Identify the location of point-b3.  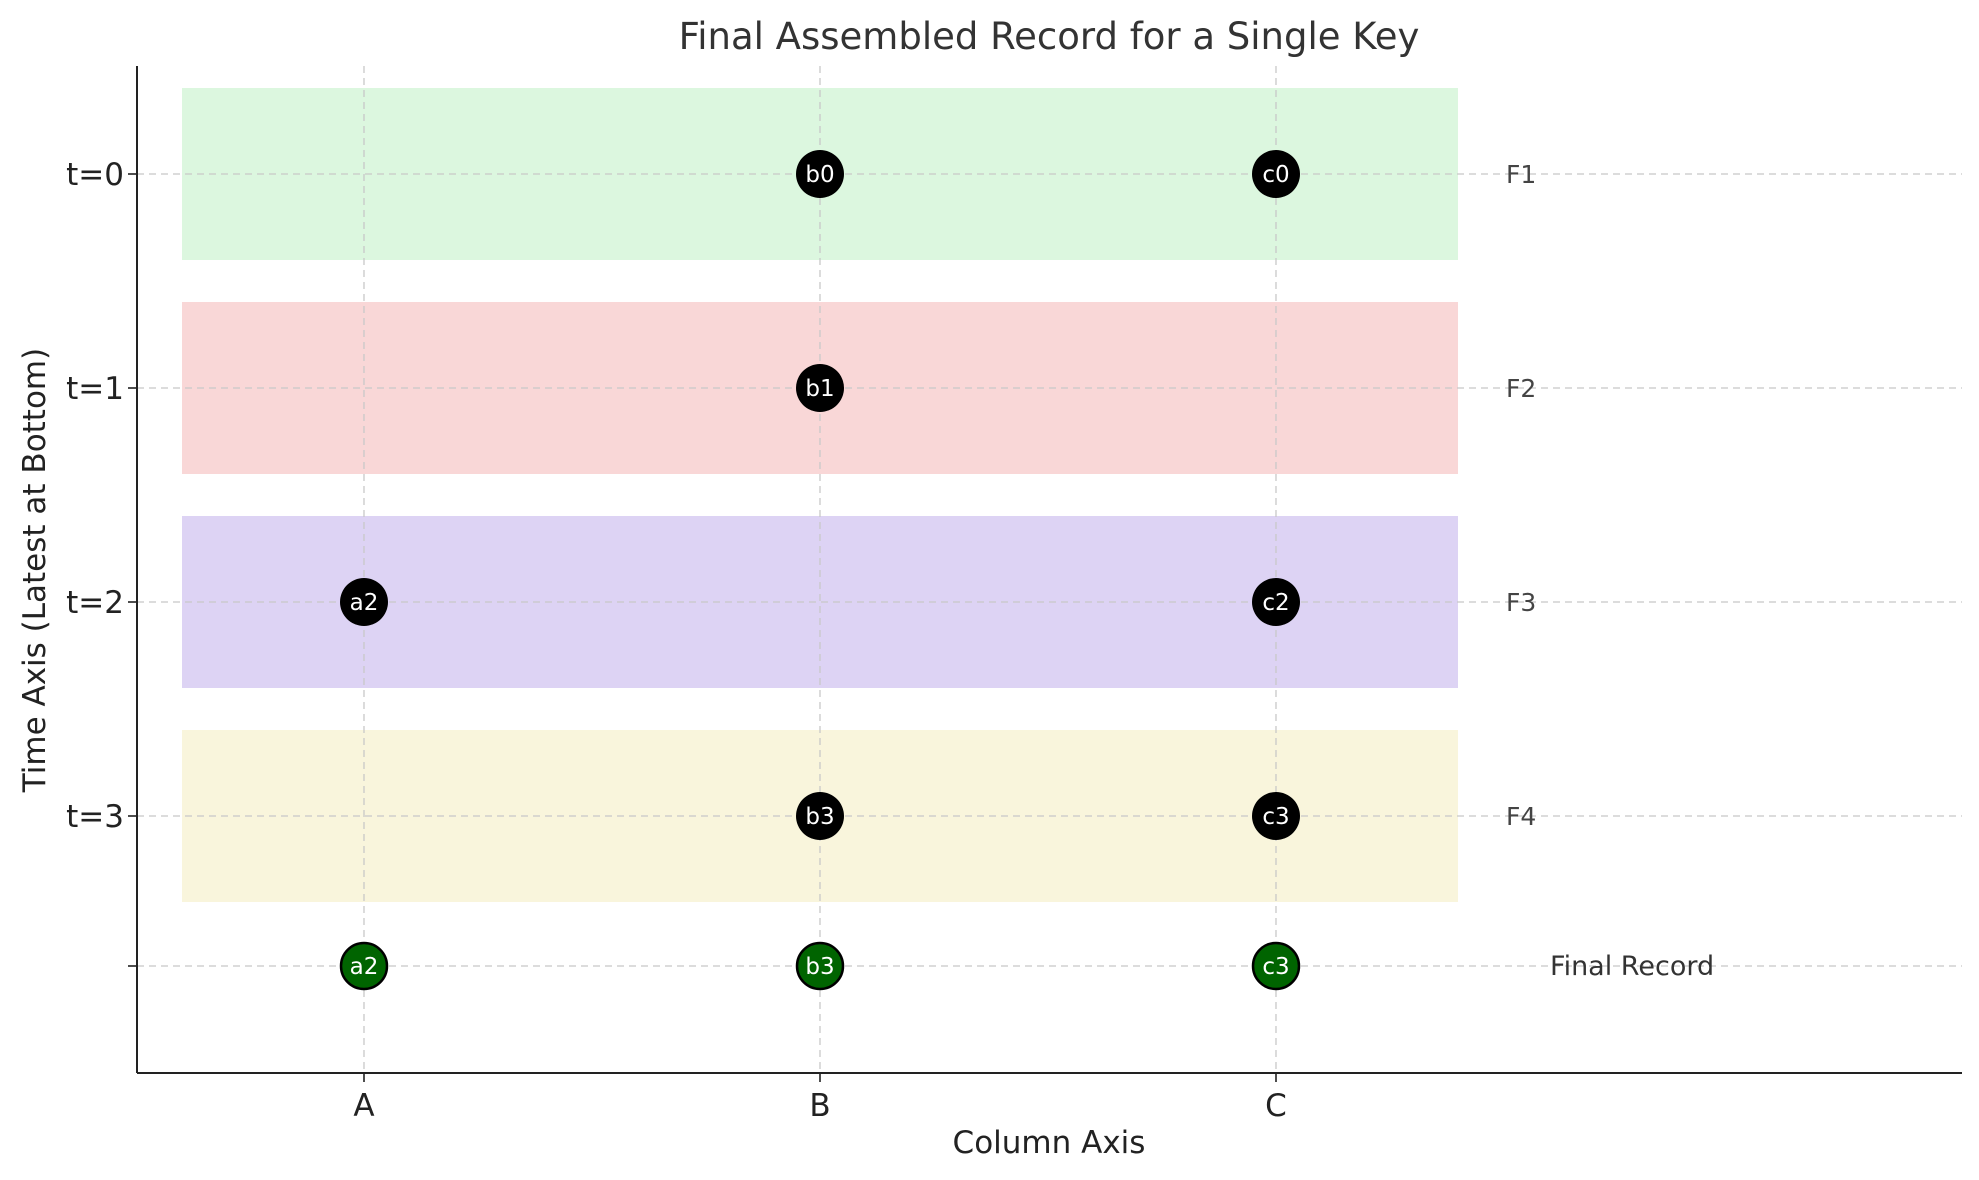
(820, 816).